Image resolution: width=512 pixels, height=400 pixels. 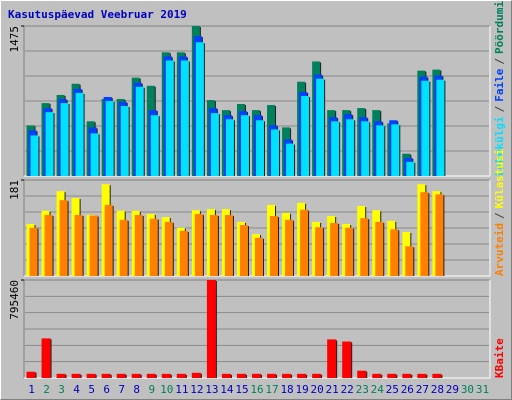 What do you see at coordinates (91, 389) in the screenshot?
I see `x-tick-label: 5` at bounding box center [91, 389].